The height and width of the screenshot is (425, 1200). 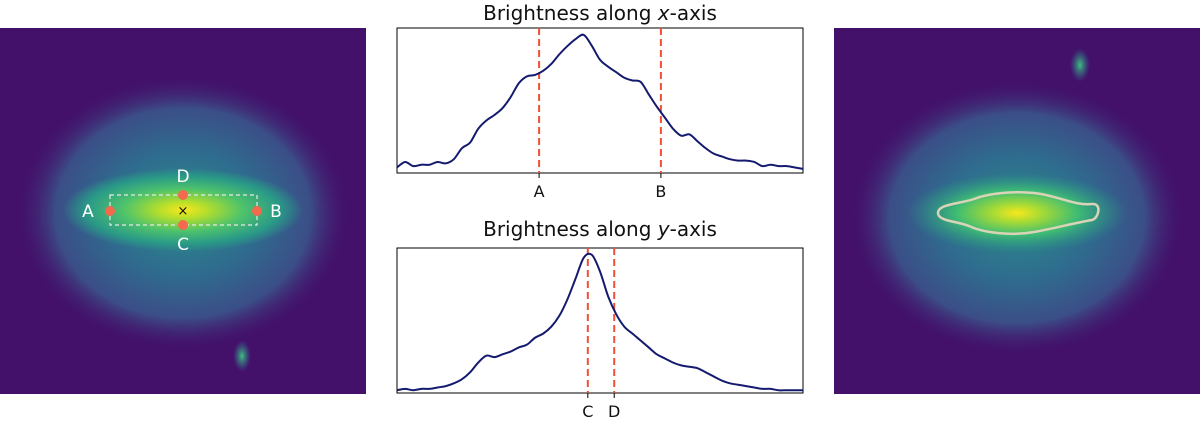 I want to click on brightness-contour, so click(x=1018, y=213).